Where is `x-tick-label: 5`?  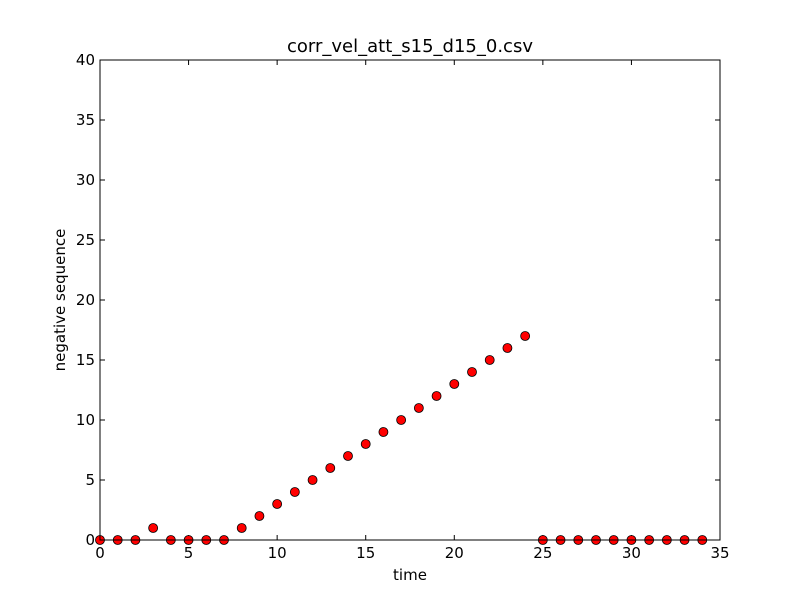 x-tick-label: 5 is located at coordinates (189, 553).